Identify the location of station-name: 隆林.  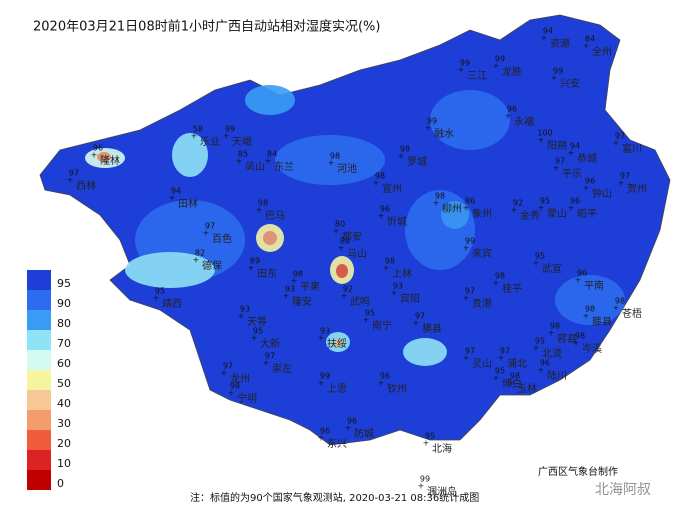
(110, 160).